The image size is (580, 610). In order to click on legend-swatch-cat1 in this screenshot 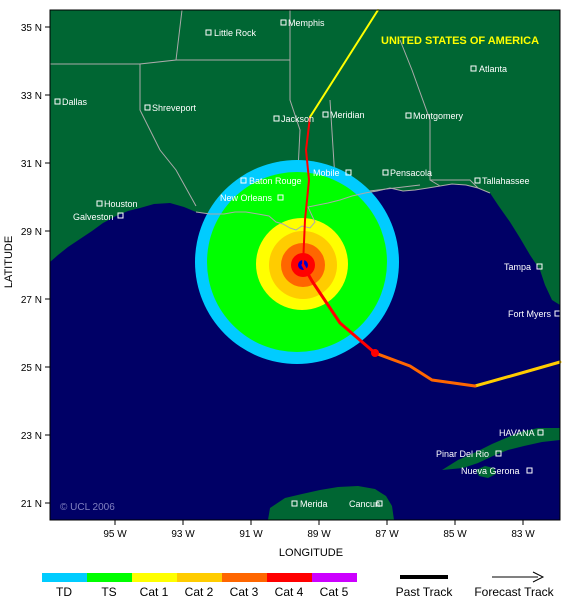, I will do `click(154, 577)`.